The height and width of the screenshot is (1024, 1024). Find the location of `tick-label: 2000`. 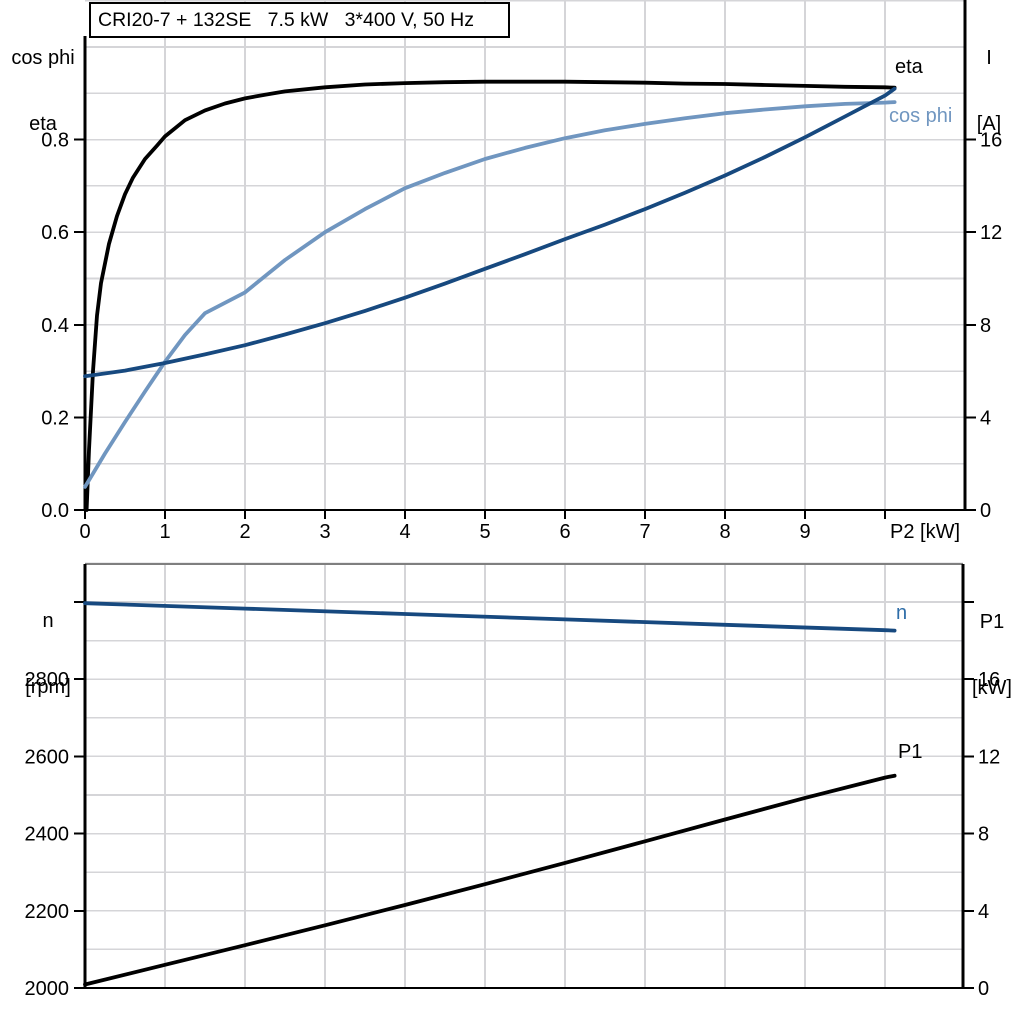

tick-label: 2000 is located at coordinates (47, 989).